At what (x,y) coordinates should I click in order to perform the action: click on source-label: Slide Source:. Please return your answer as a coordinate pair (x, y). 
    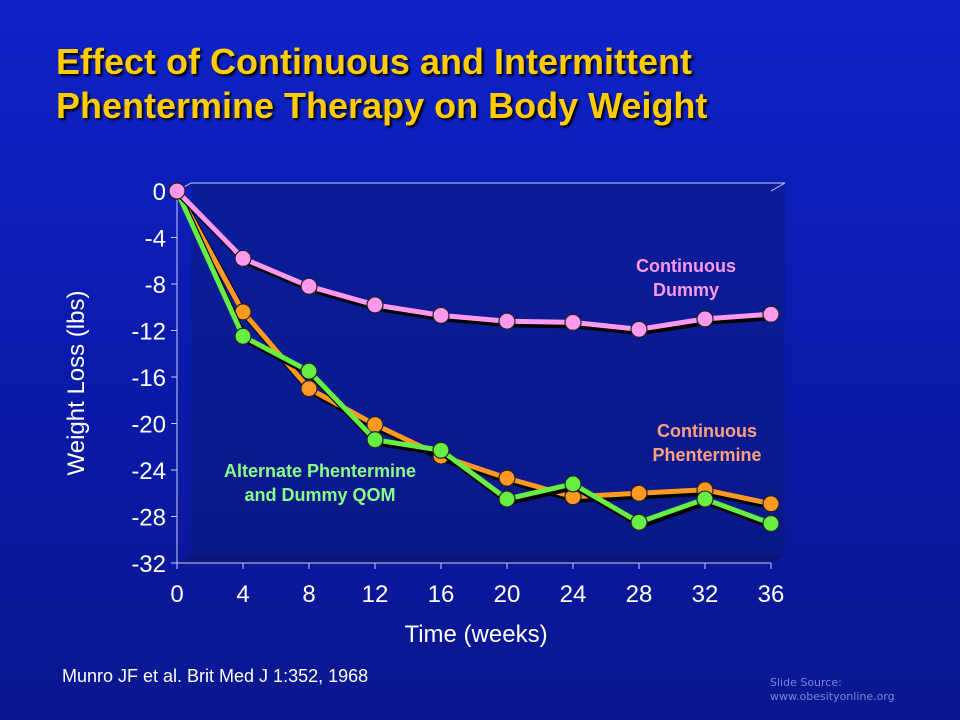
    Looking at the image, I should click on (806, 682).